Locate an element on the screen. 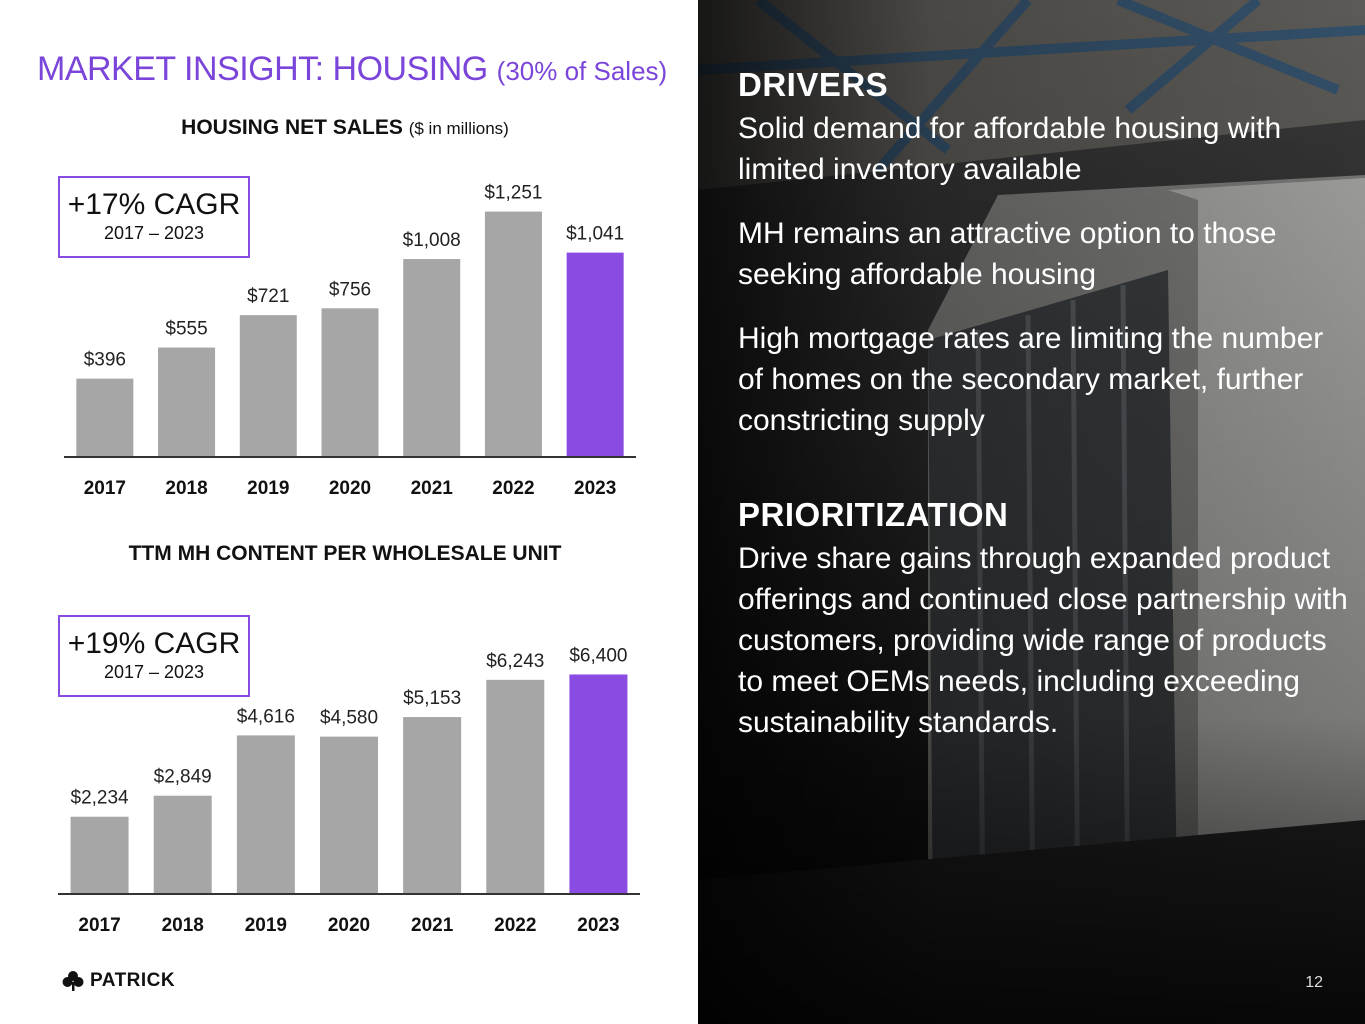 The width and height of the screenshot is (1365, 1024). patrick-logo: PATRICK is located at coordinates (118, 981).